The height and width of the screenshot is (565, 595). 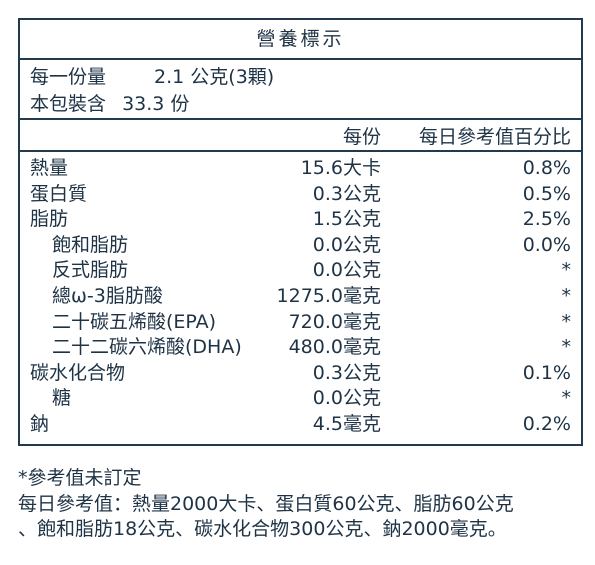 What do you see at coordinates (156, 104) in the screenshot?
I see `servings-per-package-value: 33.3 份` at bounding box center [156, 104].